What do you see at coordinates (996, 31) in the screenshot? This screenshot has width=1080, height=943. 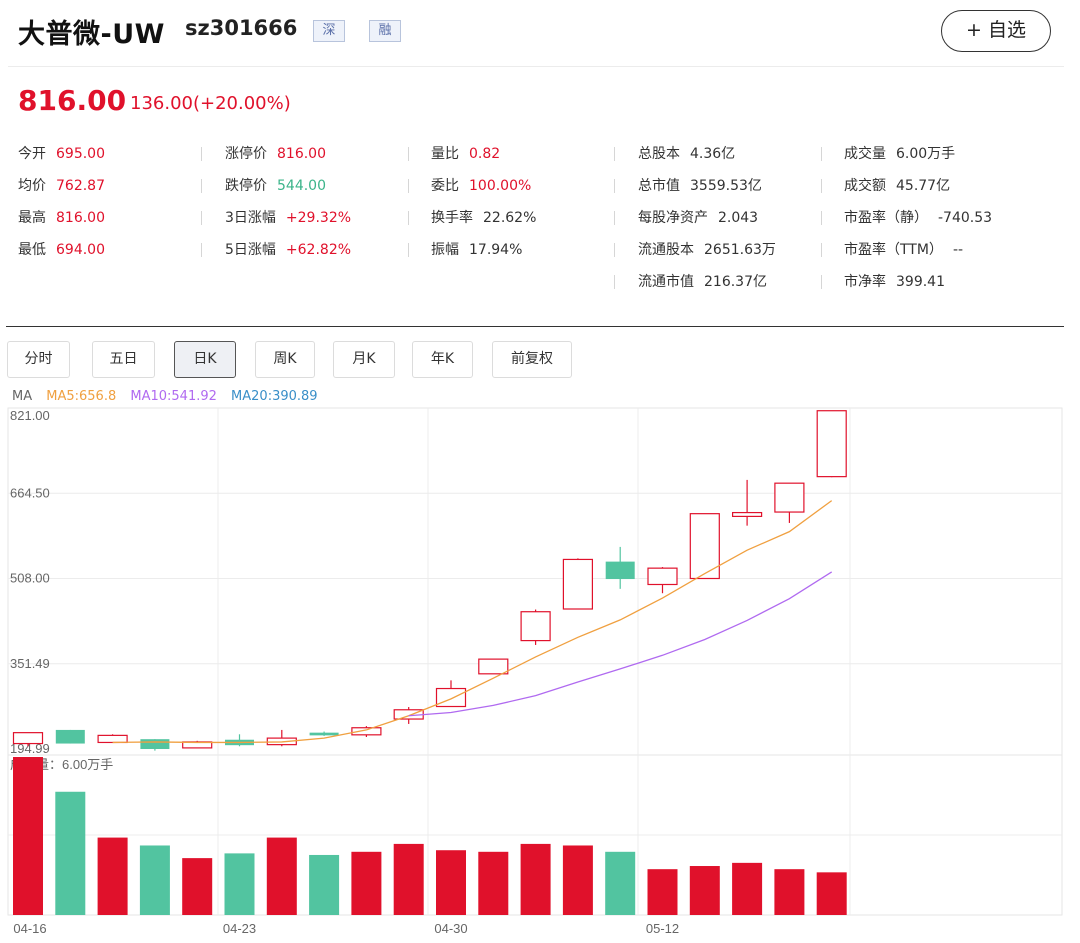 I see `add-watchlist-button: + 自选` at bounding box center [996, 31].